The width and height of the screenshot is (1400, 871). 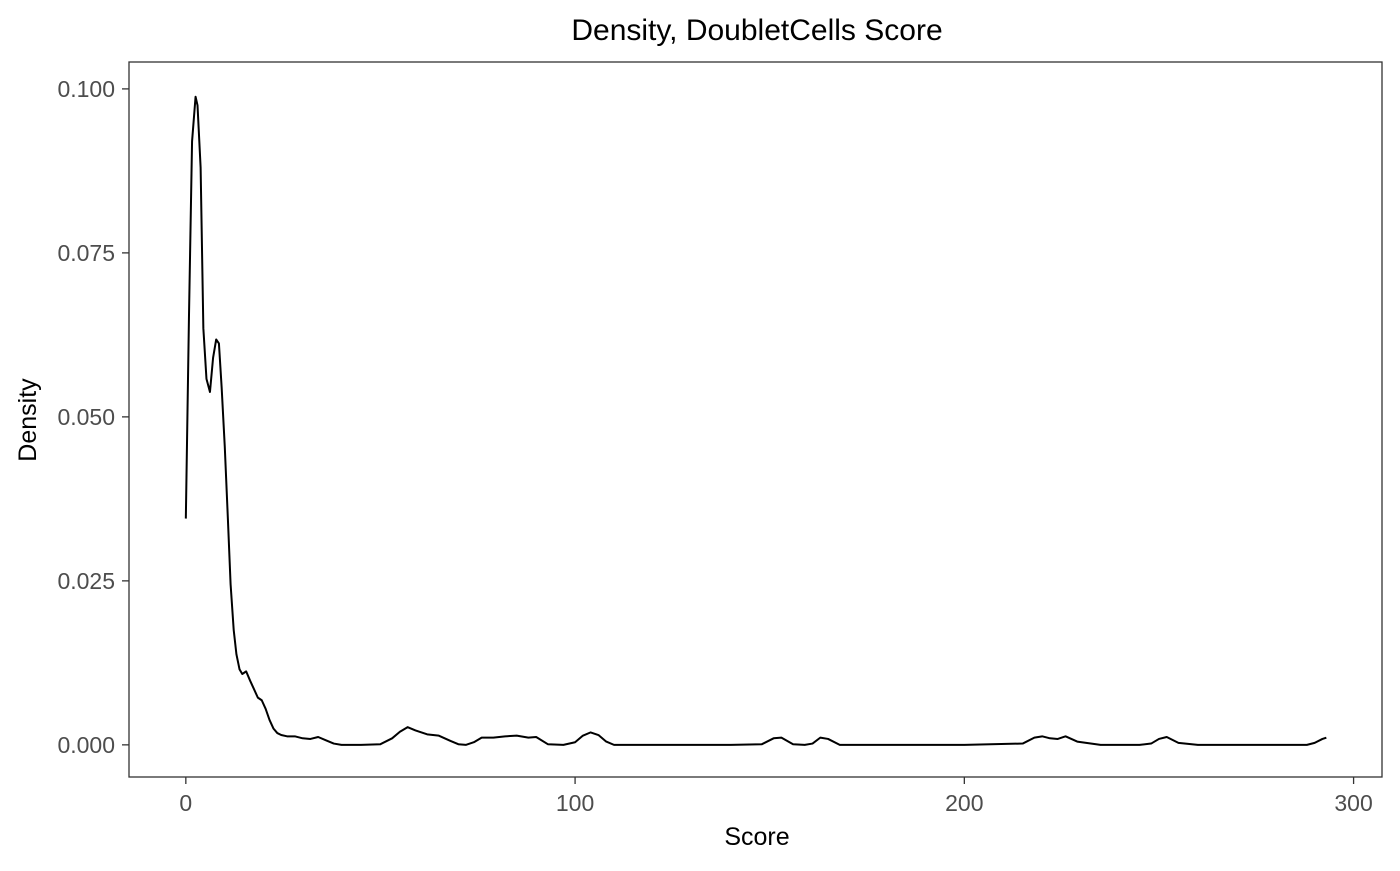 What do you see at coordinates (964, 803) in the screenshot?
I see `x-tick-label: 200` at bounding box center [964, 803].